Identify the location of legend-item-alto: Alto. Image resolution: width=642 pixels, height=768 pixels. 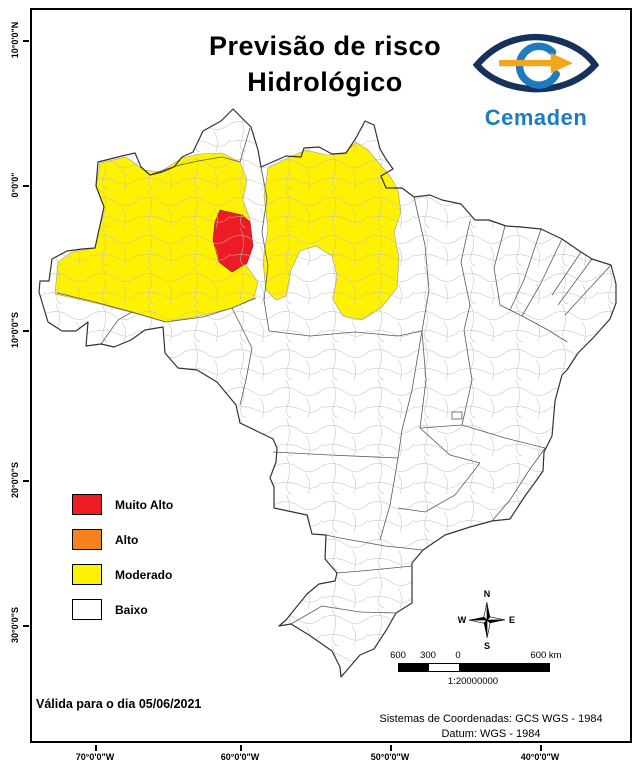
(122, 539).